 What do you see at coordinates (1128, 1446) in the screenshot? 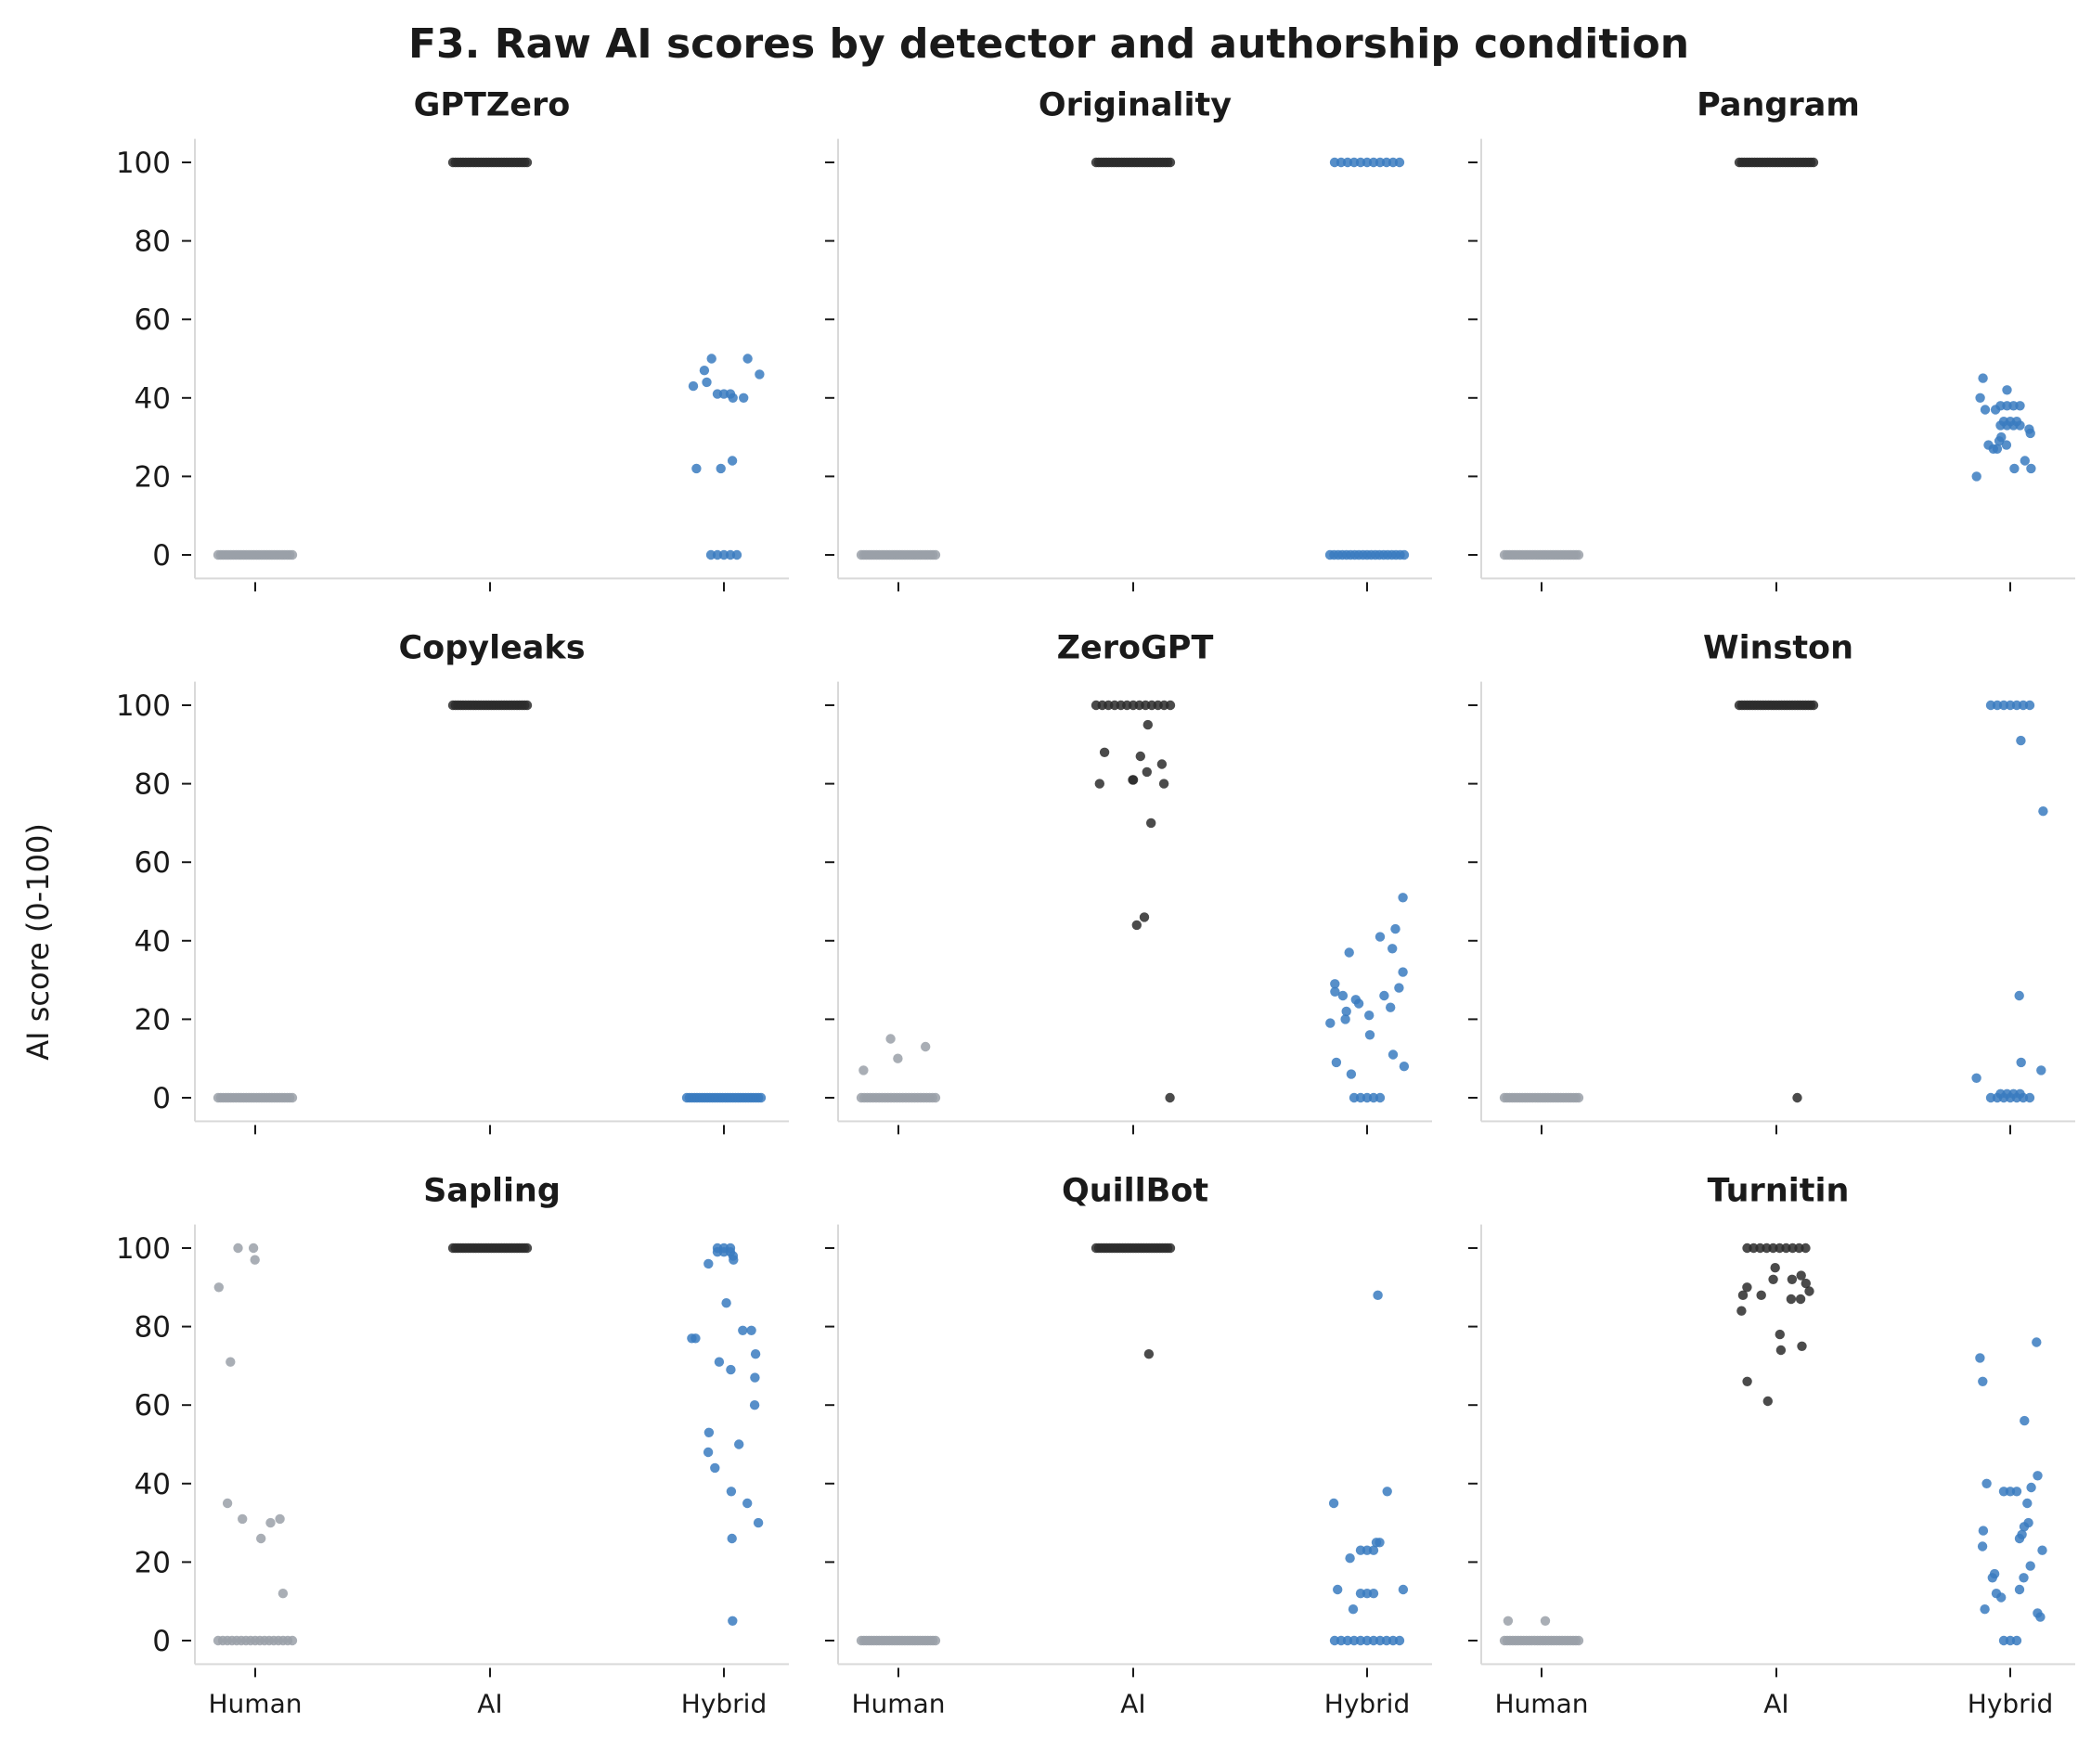
I see `panel-quillbot: QuillBot Human AI Hybrid` at bounding box center [1128, 1446].